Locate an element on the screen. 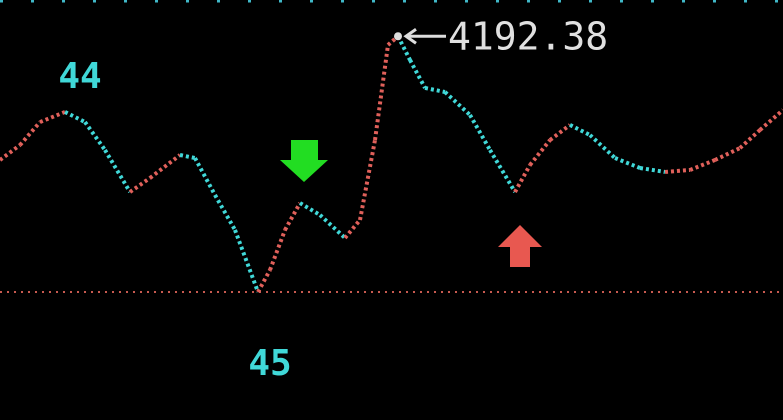 This screenshot has height=420, width=783. peak-label: 4192.38 is located at coordinates (528, 36).